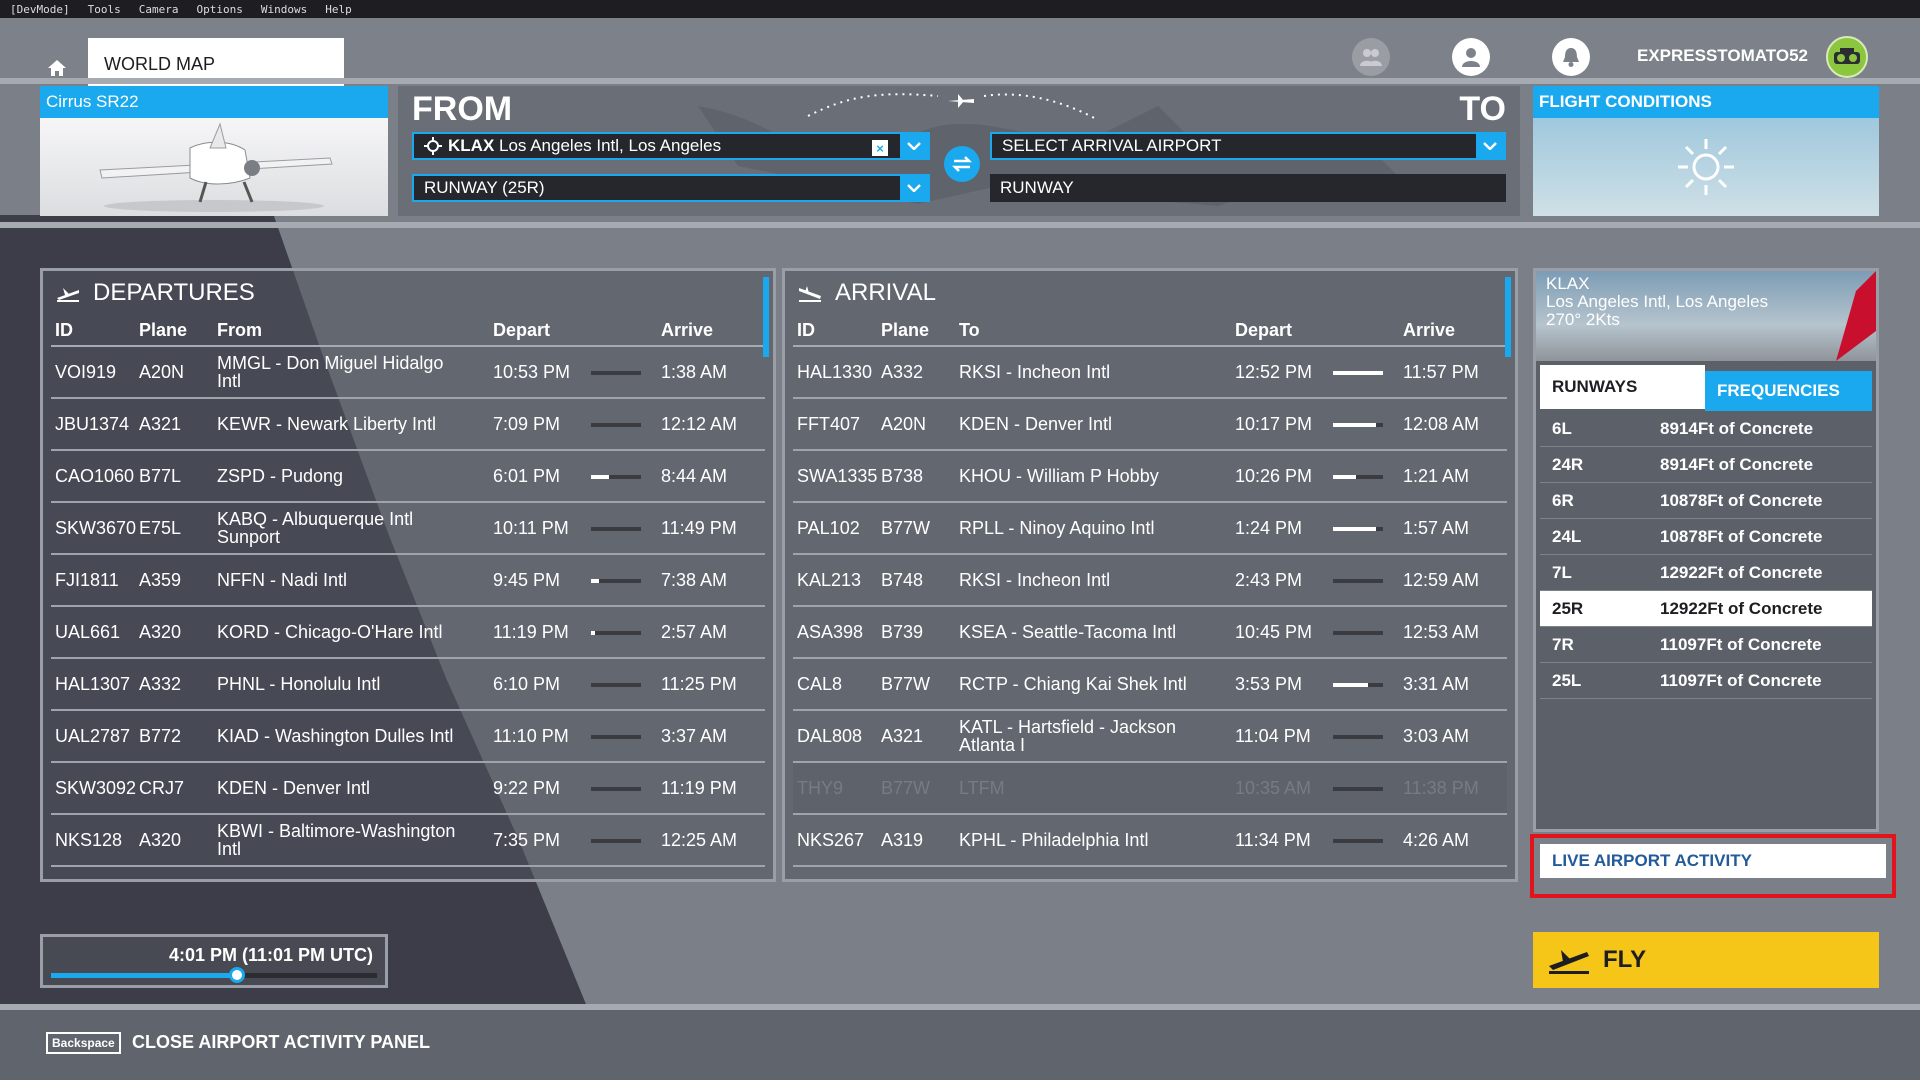  What do you see at coordinates (960, 54) in the screenshot?
I see `top-bar: WORLD MAP EXPRESSTOMATO52` at bounding box center [960, 54].